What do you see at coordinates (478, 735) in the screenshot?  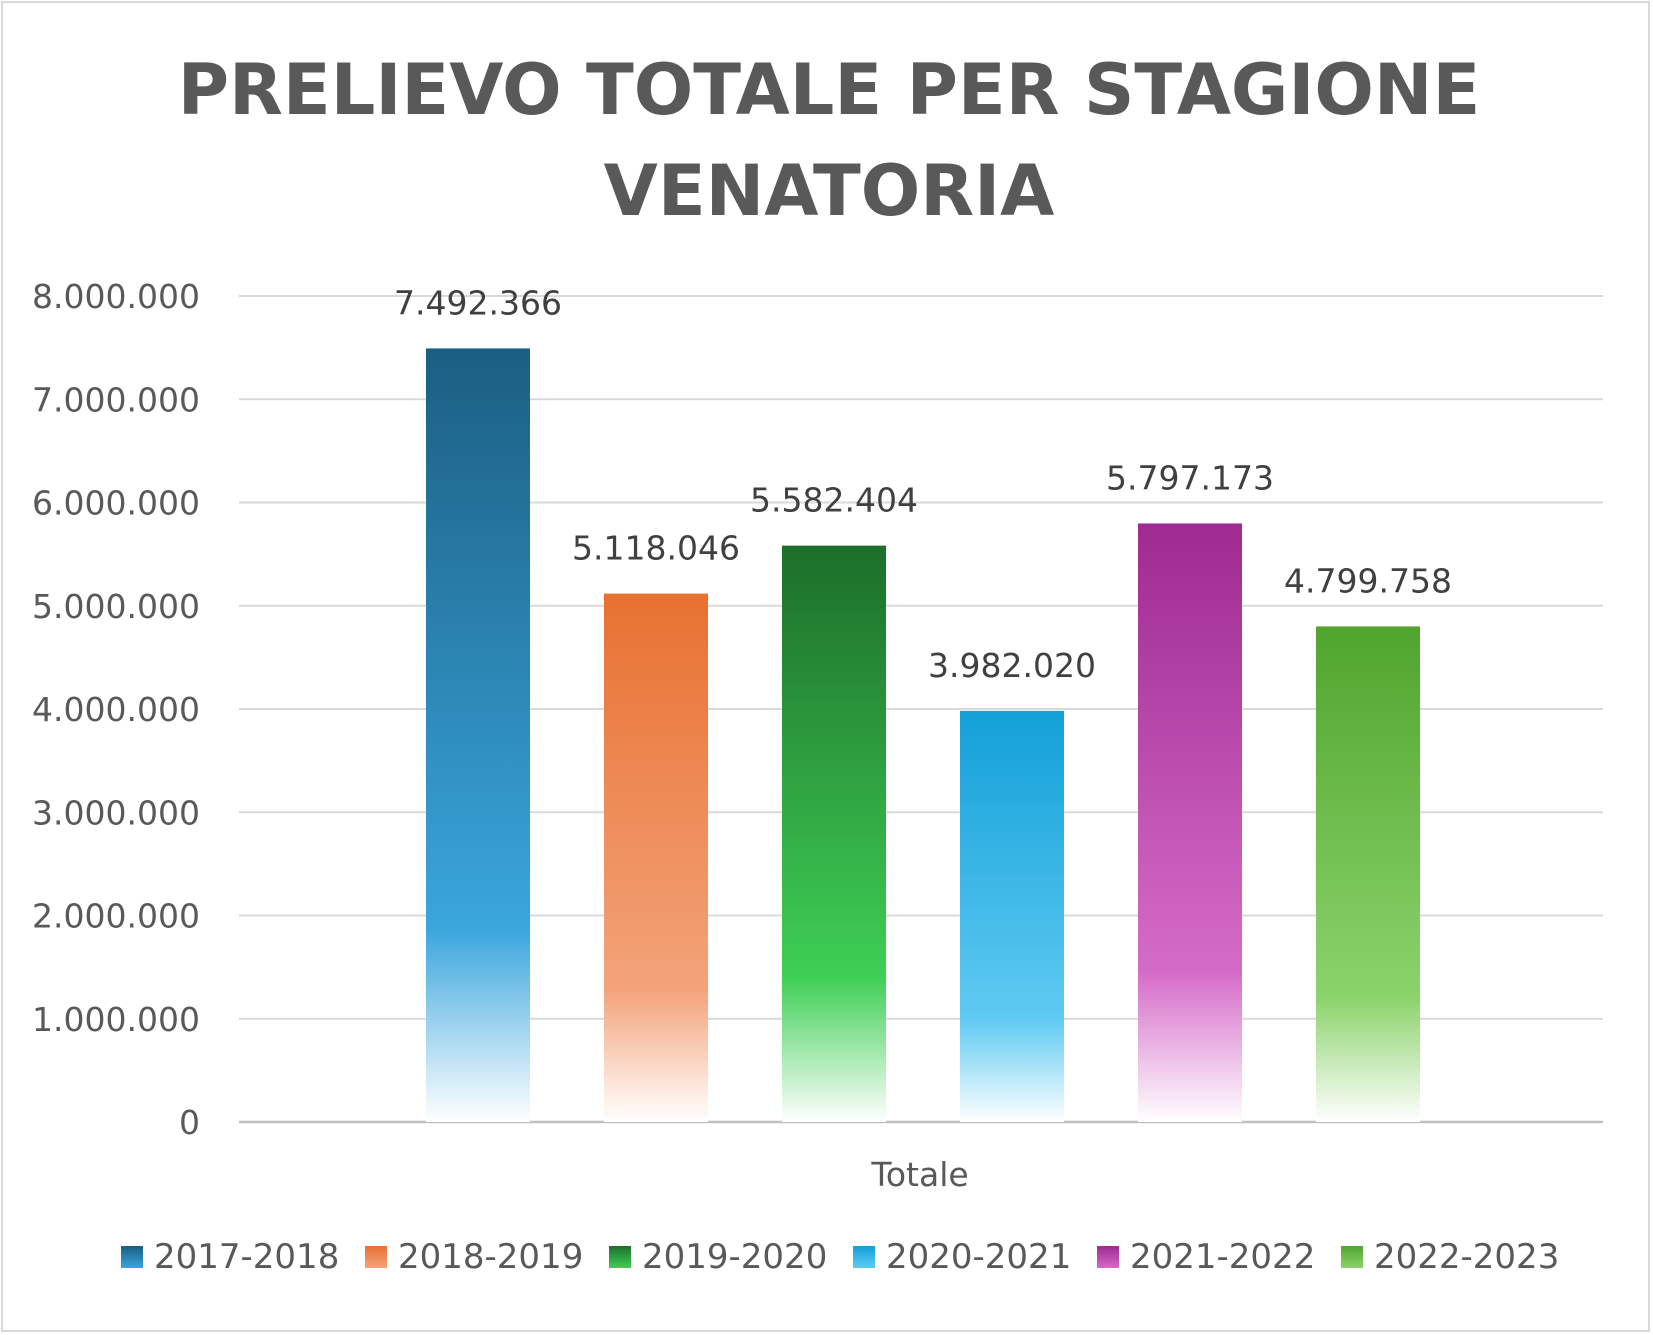 I see `bar-2017-2018` at bounding box center [478, 735].